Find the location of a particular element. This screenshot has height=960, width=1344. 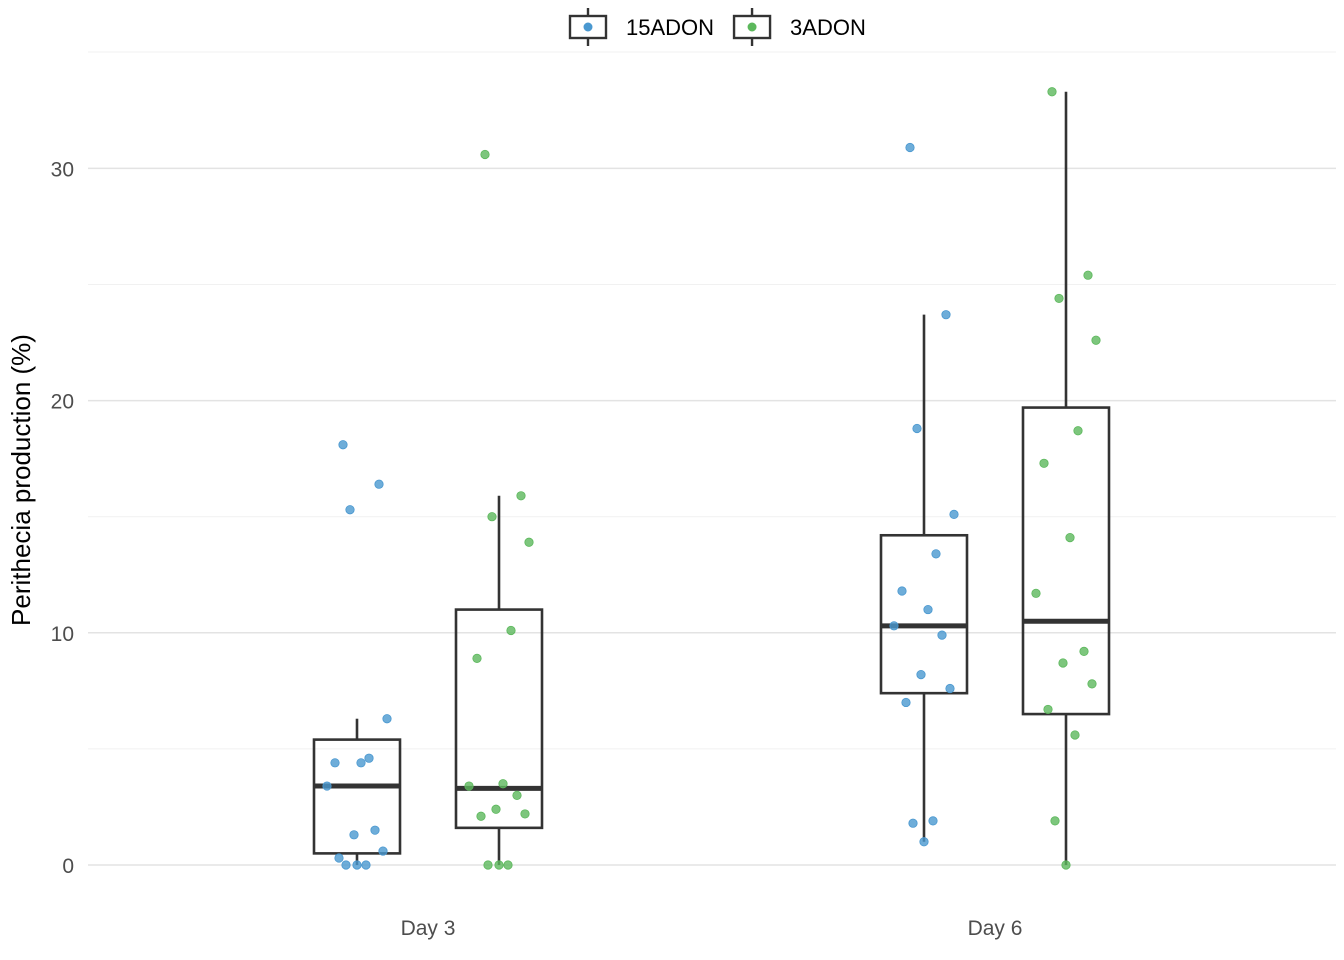

x-tick-label: Day 3 is located at coordinates (428, 928).